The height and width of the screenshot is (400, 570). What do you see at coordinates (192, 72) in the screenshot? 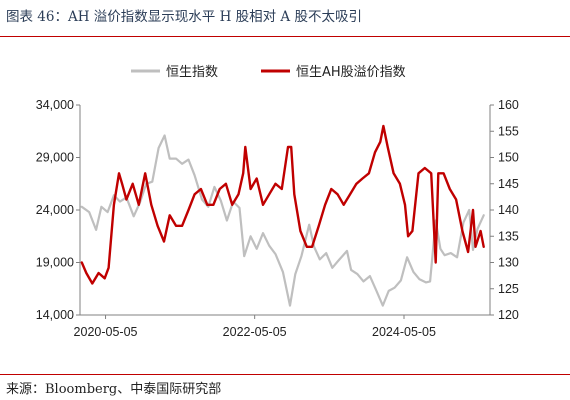
I see `legend-label-0: 恒生指数` at bounding box center [192, 72].